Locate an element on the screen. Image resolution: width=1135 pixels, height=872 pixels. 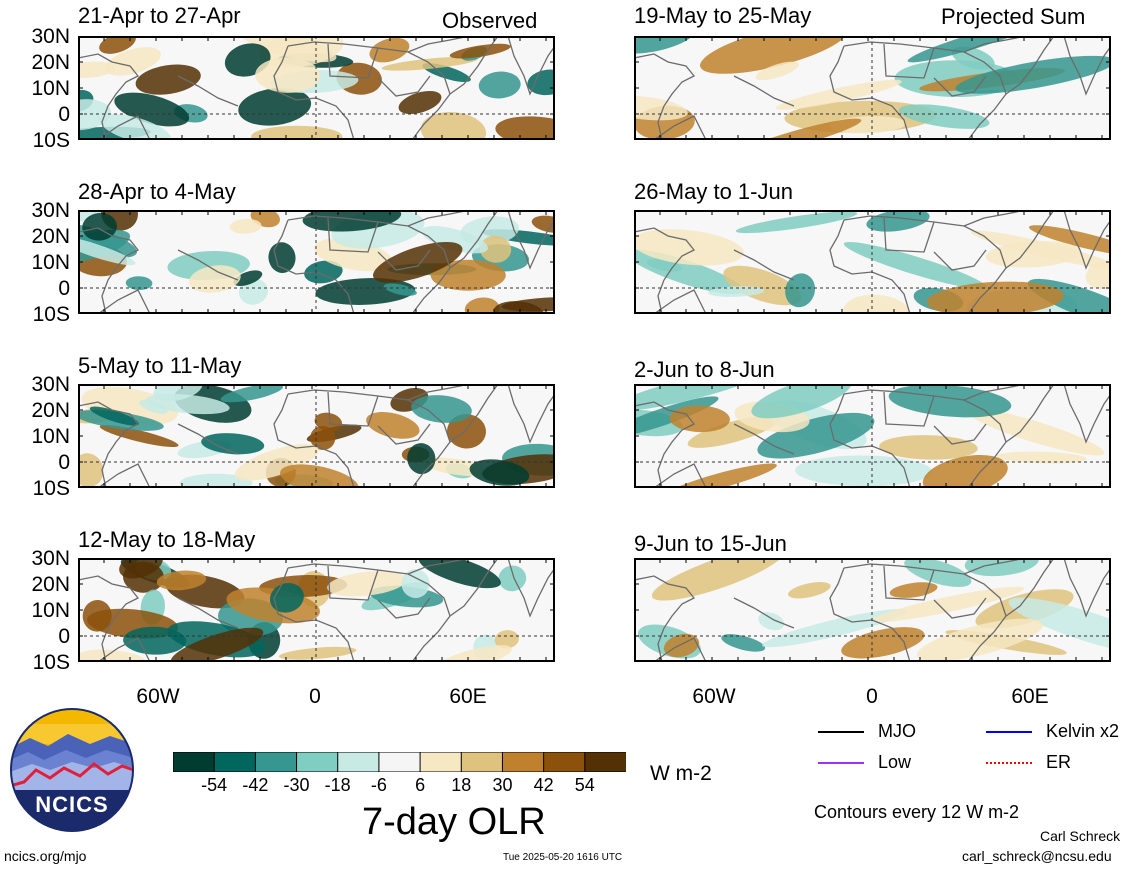
legend-label-kelvin: Kelvin x2 is located at coordinates (1083, 731).